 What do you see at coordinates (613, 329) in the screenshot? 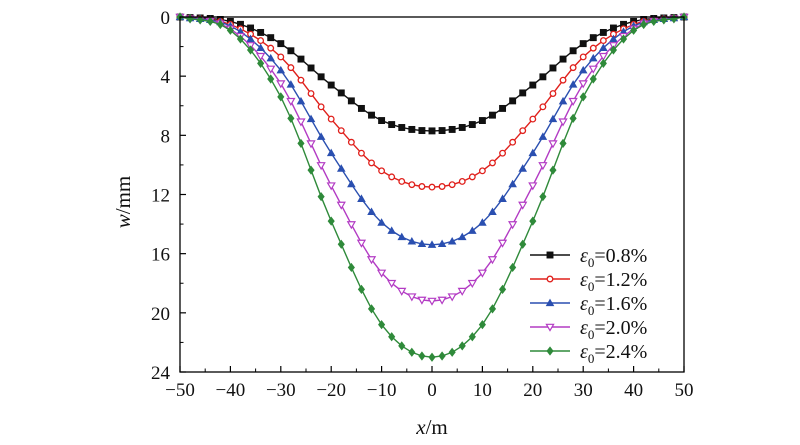
I see `legend-label: ε0=2.0%` at bounding box center [613, 329].